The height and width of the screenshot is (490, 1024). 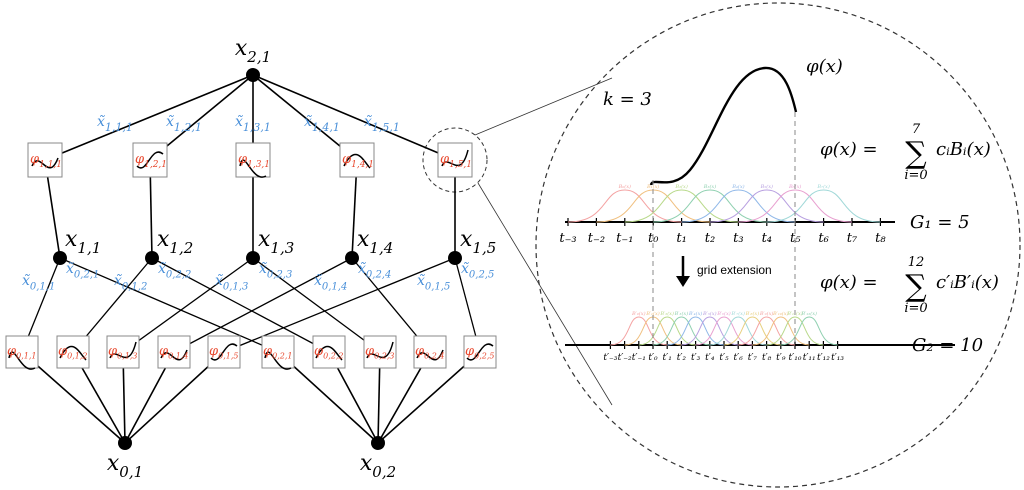 What do you see at coordinates (429, 352) in the screenshot?
I see `function-label: φ0,2,4` at bounding box center [429, 352].